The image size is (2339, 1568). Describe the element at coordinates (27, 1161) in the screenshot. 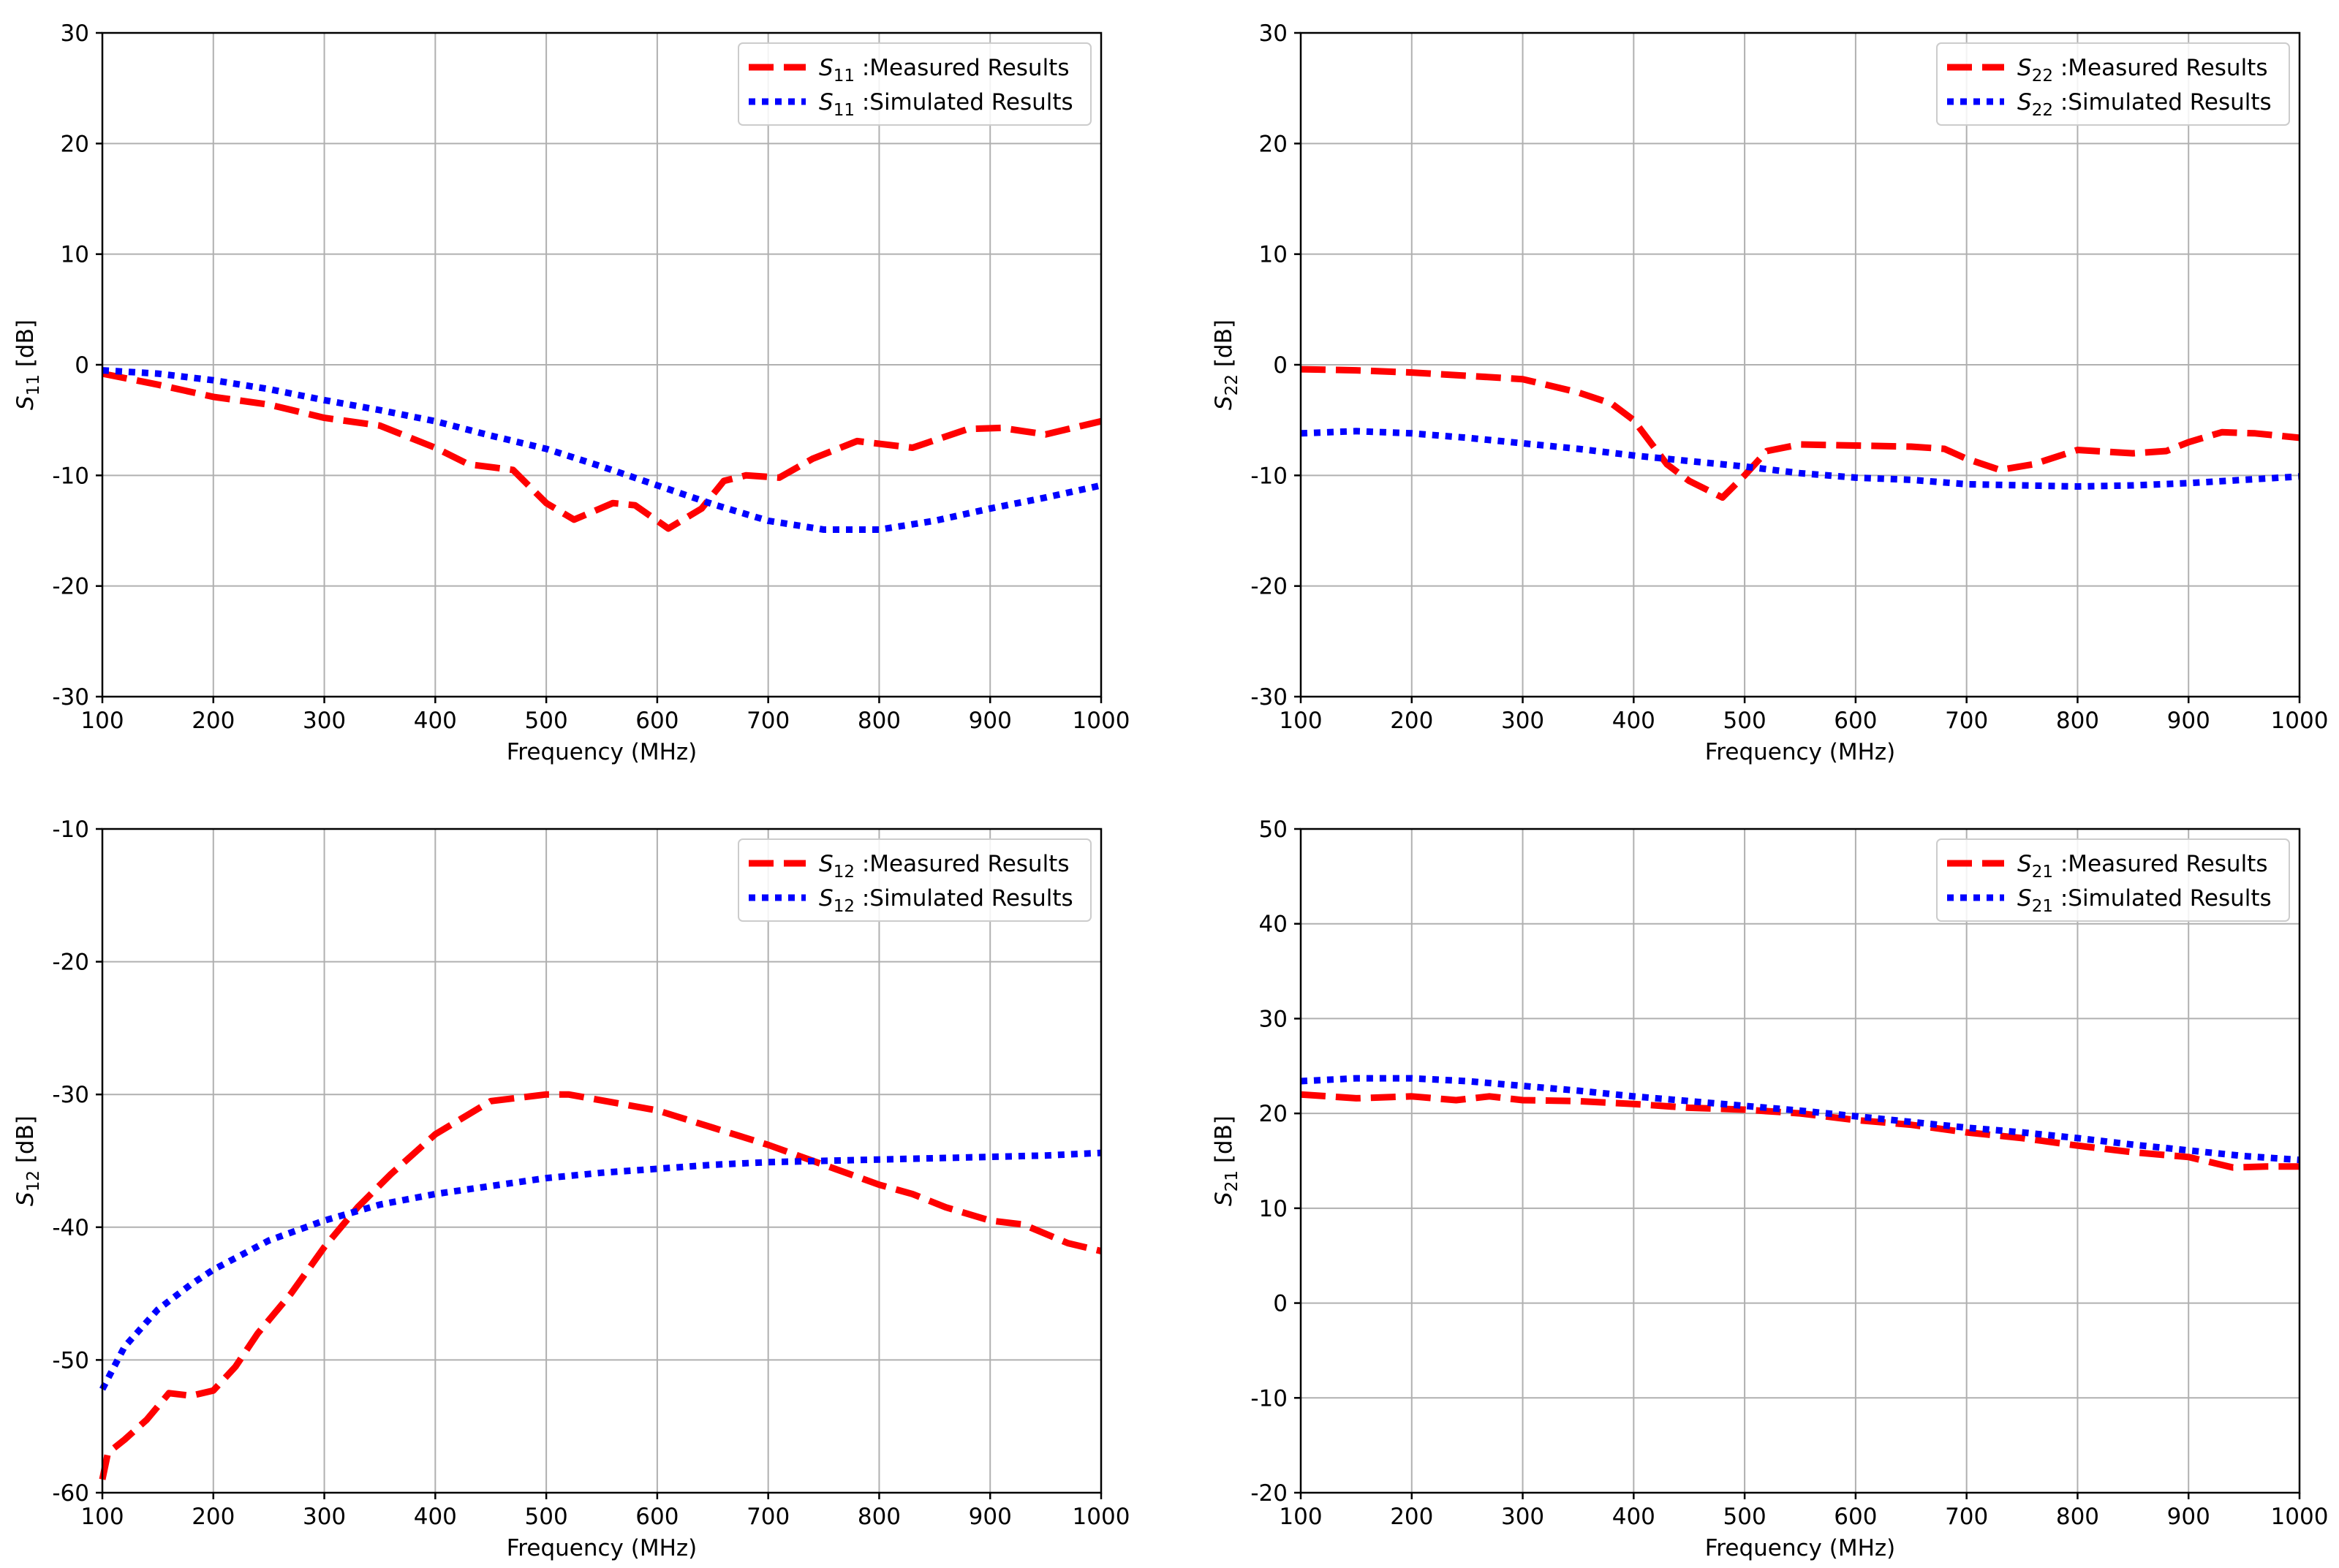

I see `y-axis-title: S12 [dB]` at that location.